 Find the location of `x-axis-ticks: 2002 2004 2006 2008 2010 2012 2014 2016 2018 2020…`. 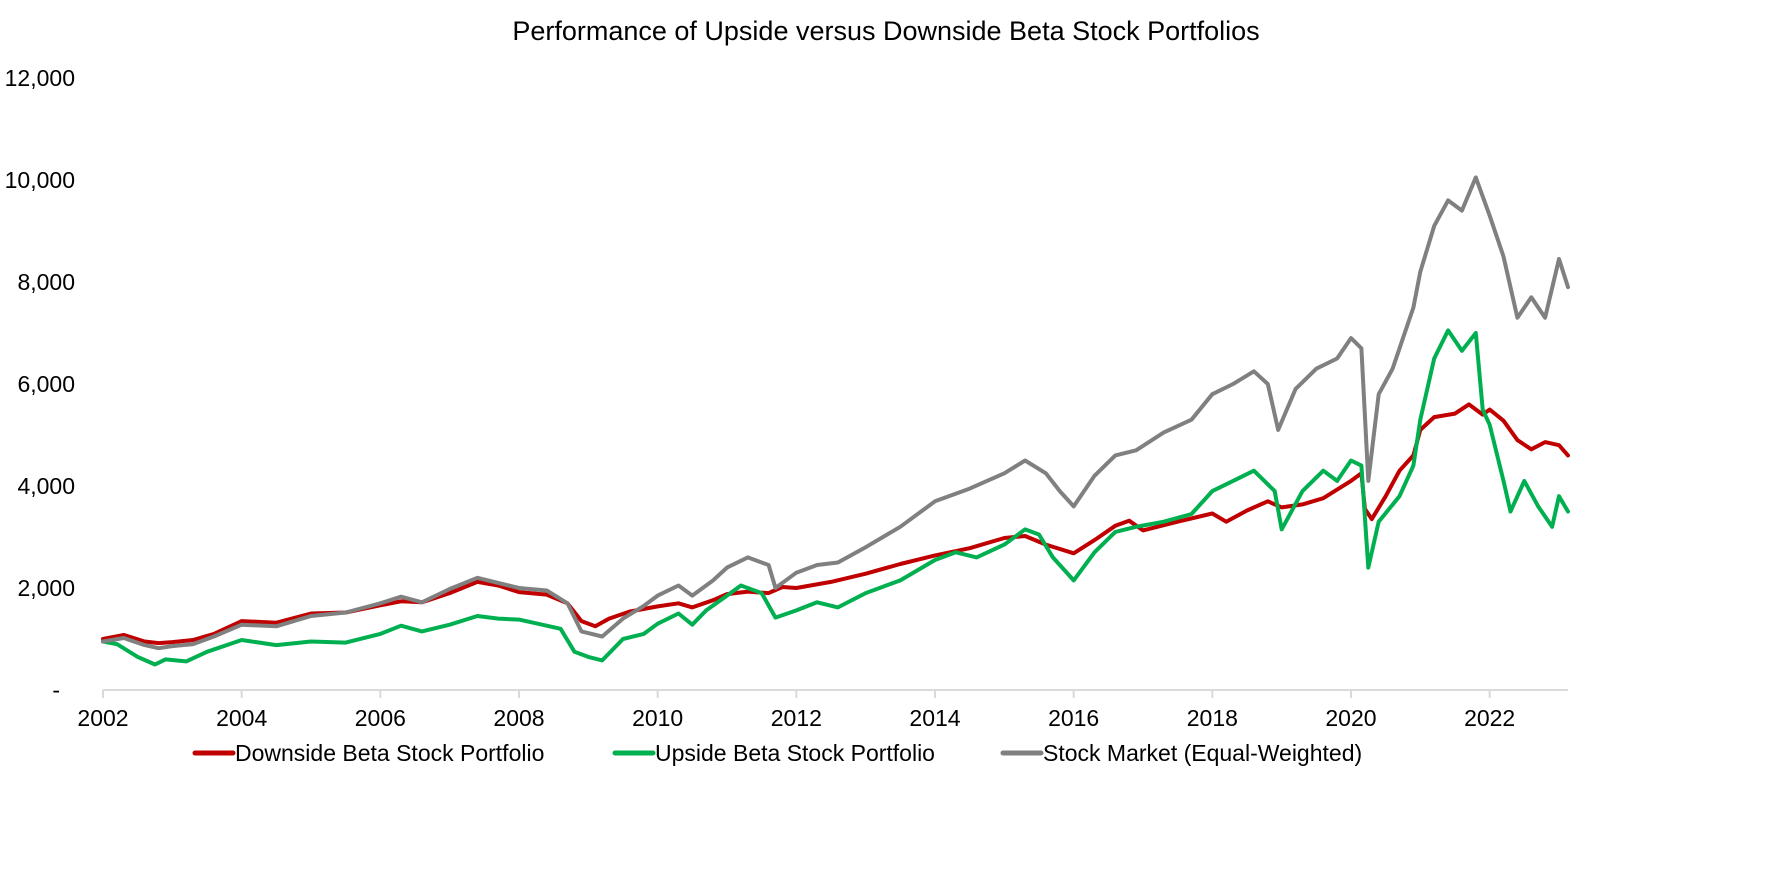

x-axis-ticks: 2002 2004 2006 2008 2010 2012 2014 2016 2018 2020… is located at coordinates (796, 710).